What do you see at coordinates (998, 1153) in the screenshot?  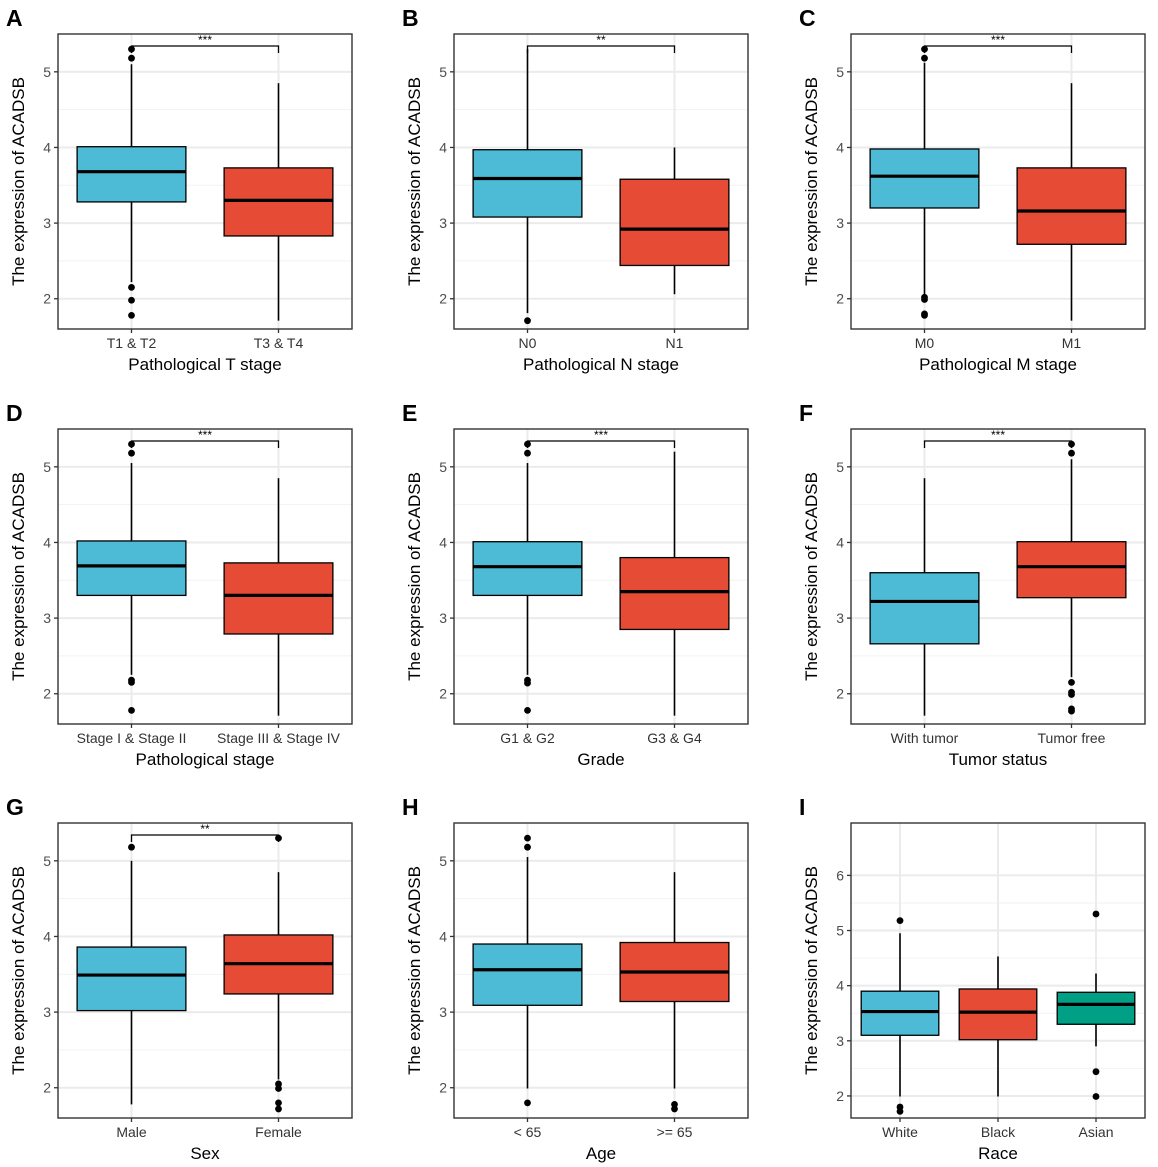 I see `x-axis-title: Race` at bounding box center [998, 1153].